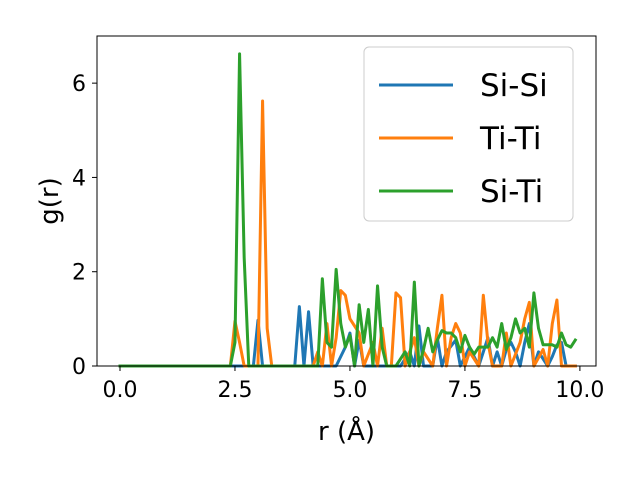  I want to click on x-tick-label: 7.5, so click(464, 390).